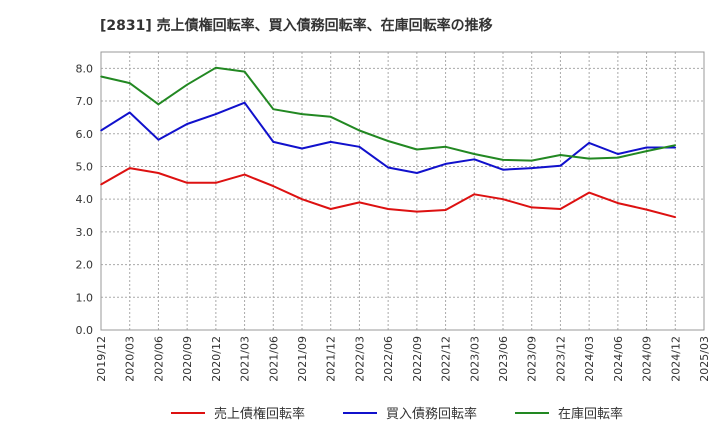  Describe the element at coordinates (101, 359) in the screenshot. I see `x-tick-label: 2019/12` at that location.